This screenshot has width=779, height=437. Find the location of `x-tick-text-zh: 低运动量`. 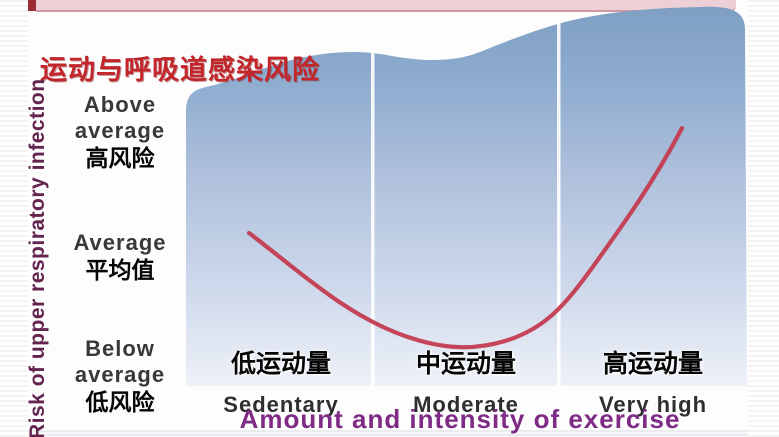

x-tick-text-zh: 低运动量 is located at coordinates (280, 364).